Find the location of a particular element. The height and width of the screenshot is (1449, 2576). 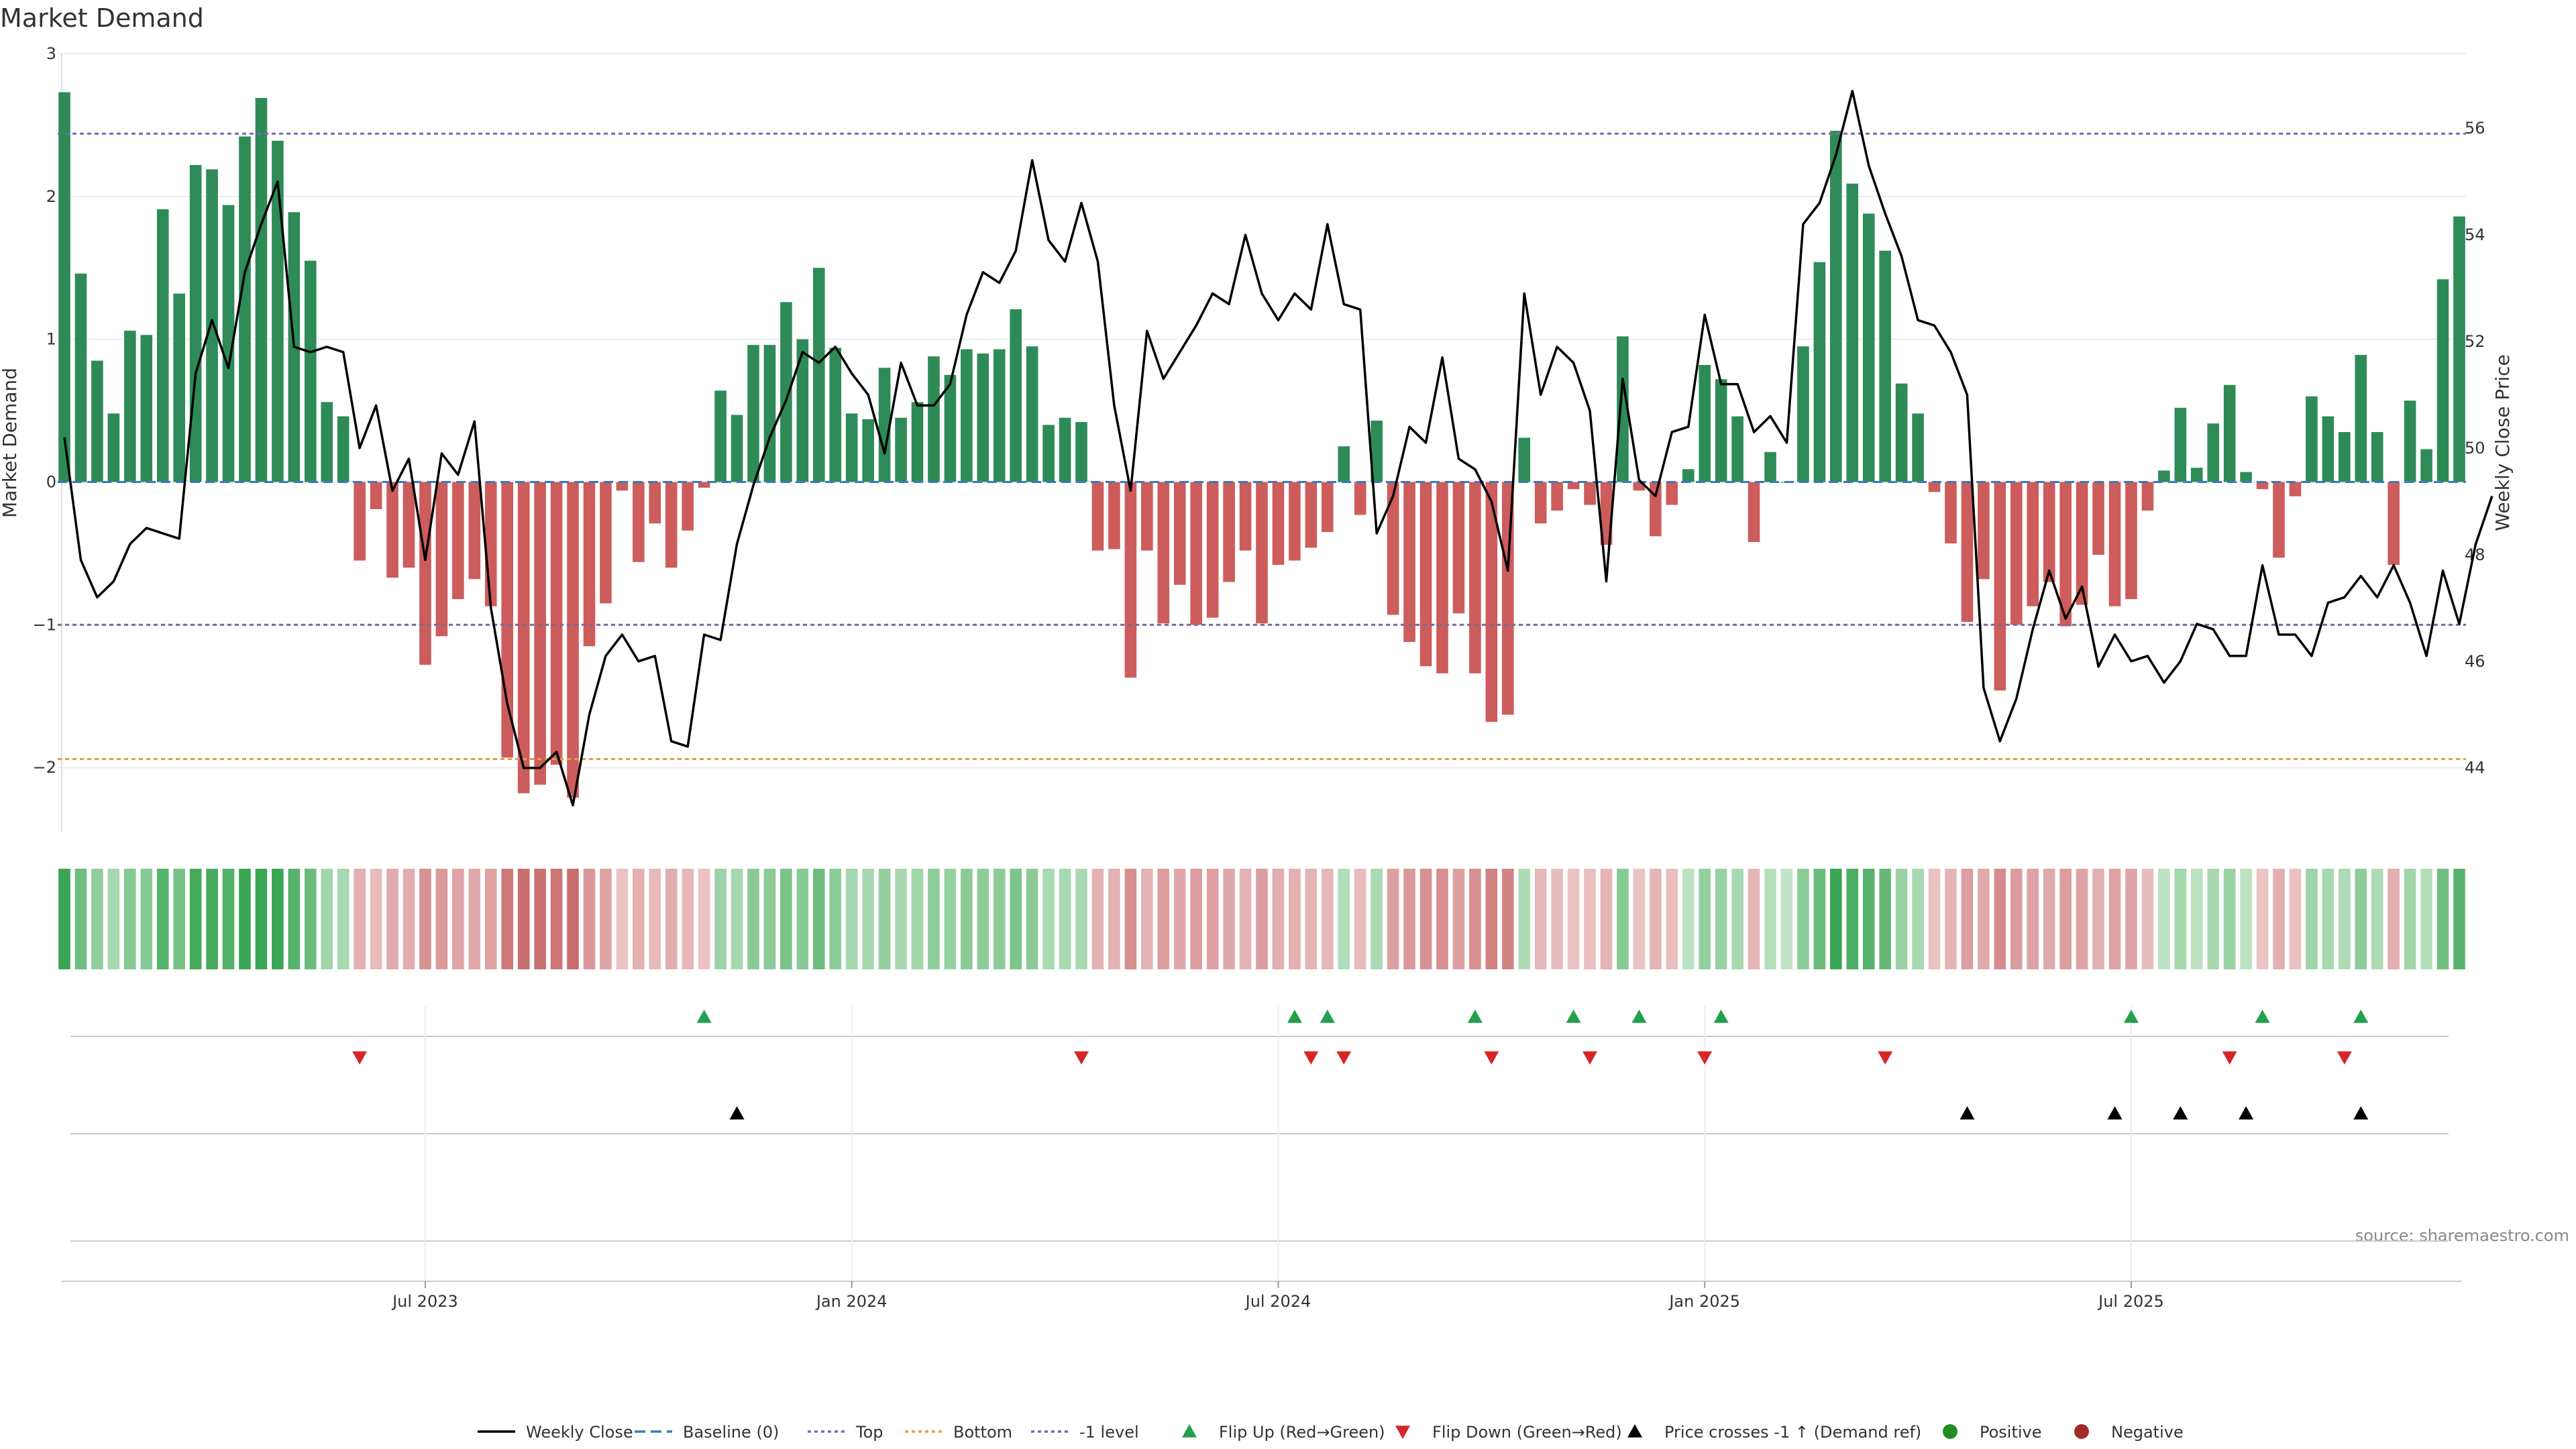

right-tick-label: 52 is located at coordinates (2475, 341).